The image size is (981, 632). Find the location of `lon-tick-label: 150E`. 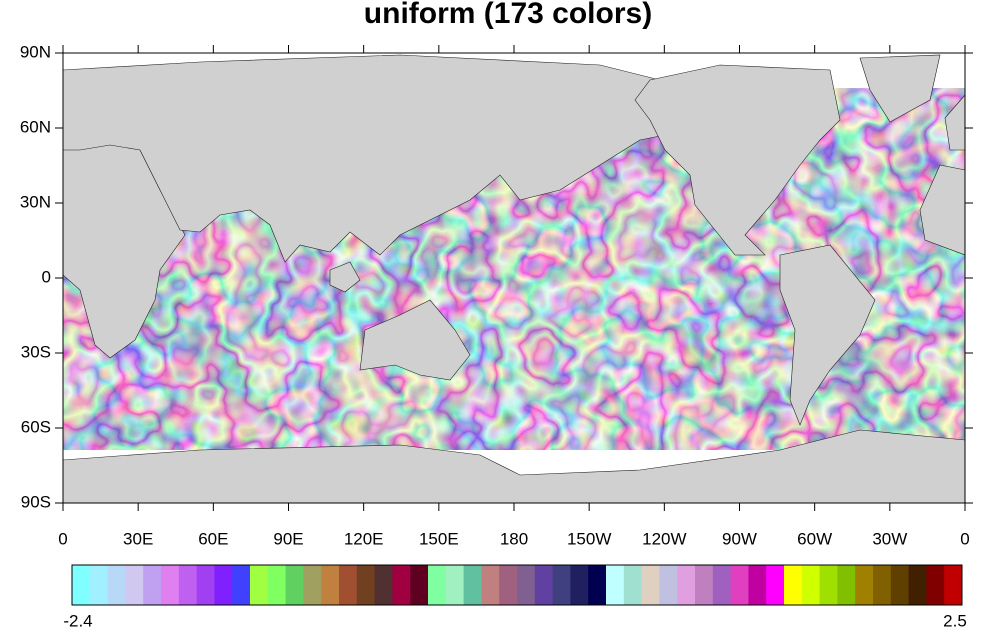

lon-tick-label: 150E is located at coordinates (439, 538).